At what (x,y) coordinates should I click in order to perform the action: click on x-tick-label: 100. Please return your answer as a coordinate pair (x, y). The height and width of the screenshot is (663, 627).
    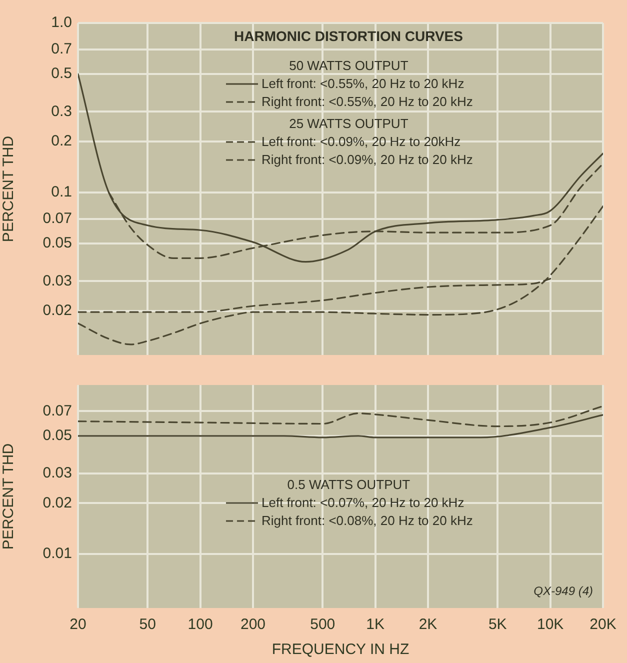
    Looking at the image, I should click on (200, 625).